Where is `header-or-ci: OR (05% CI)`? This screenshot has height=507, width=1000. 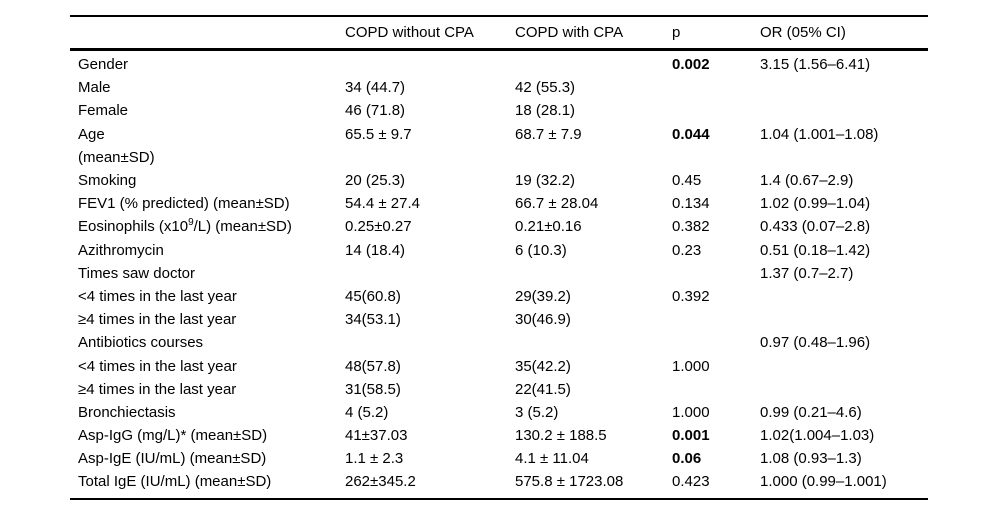
header-or-ci: OR (05% CI) is located at coordinates (803, 32).